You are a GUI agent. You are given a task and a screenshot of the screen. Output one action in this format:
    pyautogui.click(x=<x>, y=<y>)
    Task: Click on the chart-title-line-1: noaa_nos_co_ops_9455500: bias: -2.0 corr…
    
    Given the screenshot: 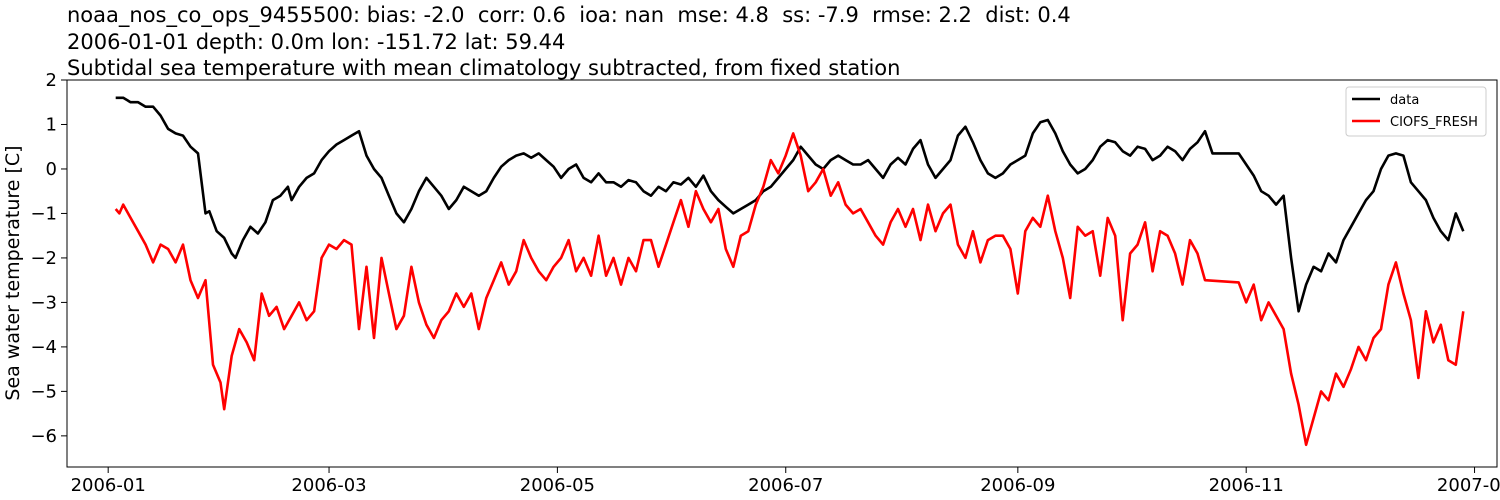 What is the action you would take?
    pyautogui.click(x=569, y=15)
    